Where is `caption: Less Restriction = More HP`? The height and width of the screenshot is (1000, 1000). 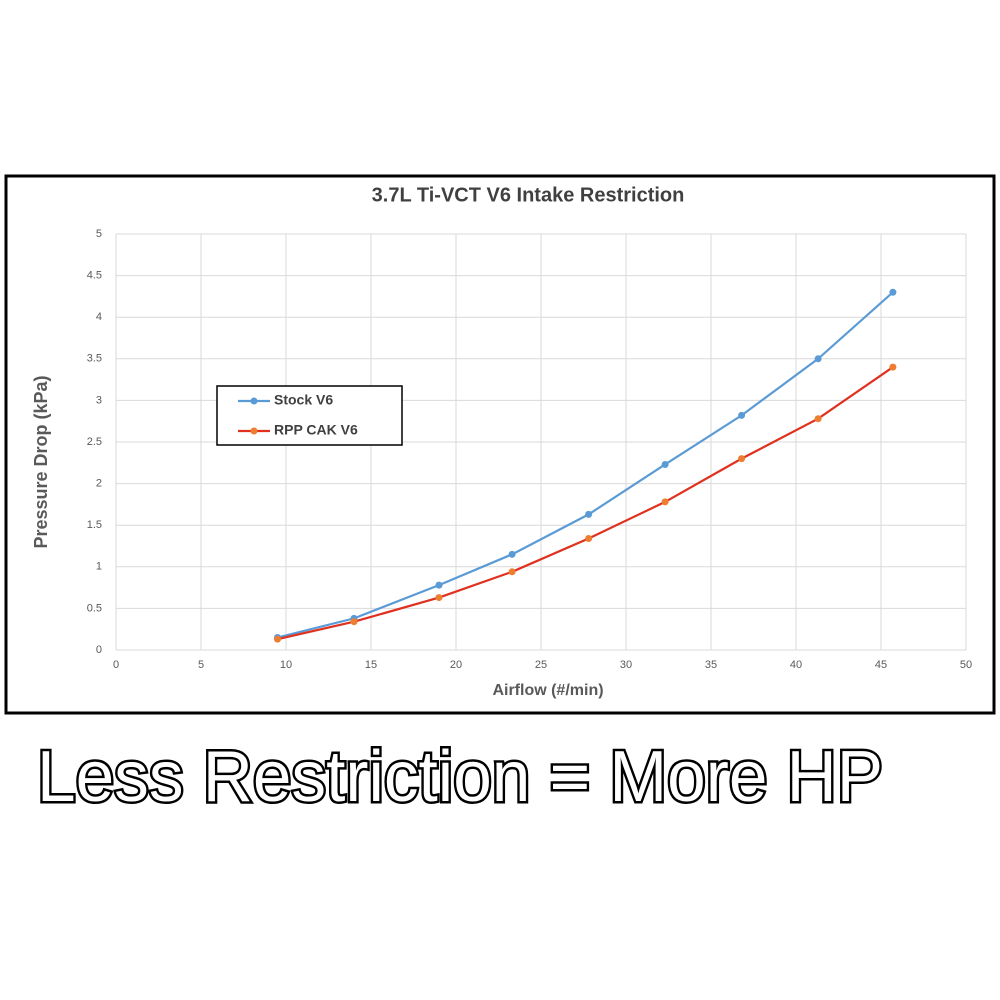 caption: Less Restriction = More HP is located at coordinates (460, 777).